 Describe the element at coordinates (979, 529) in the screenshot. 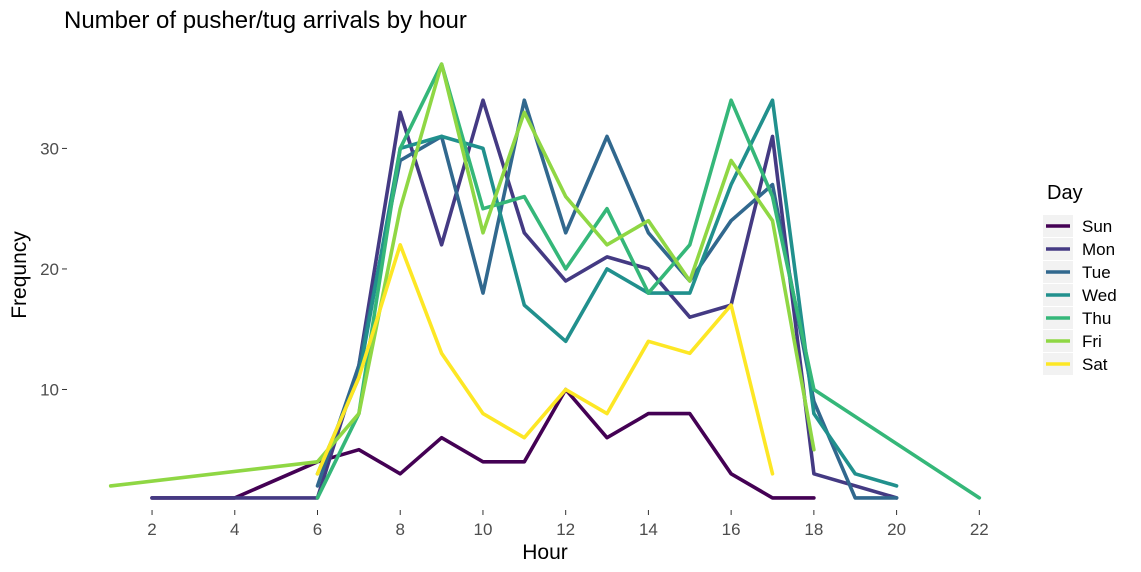

I see `x-tick-label: 22` at that location.